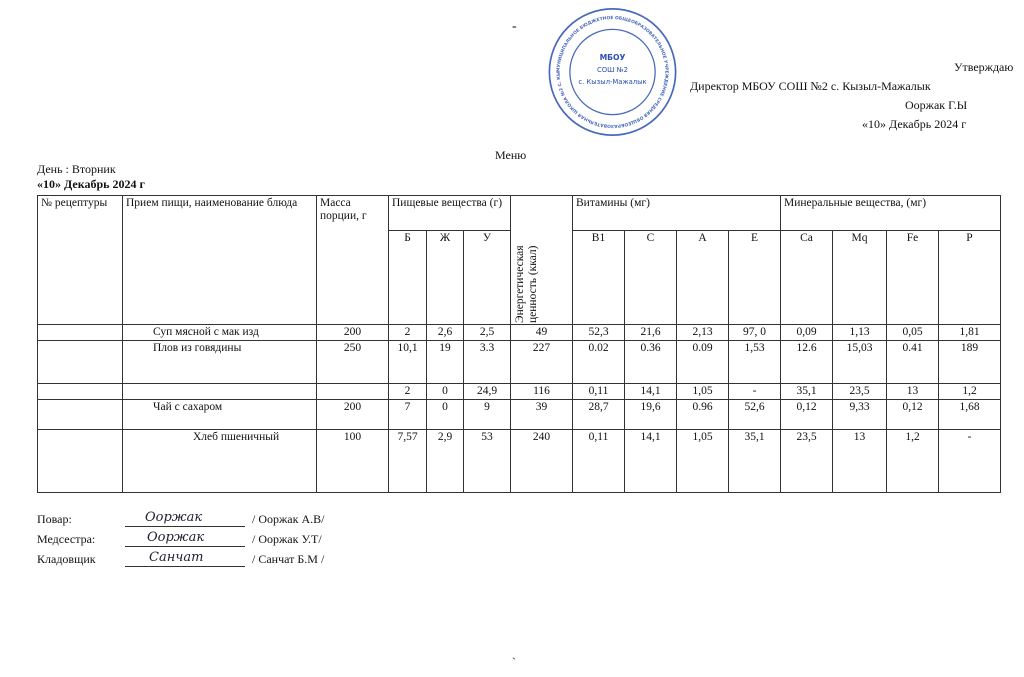  What do you see at coordinates (612, 70) in the screenshot?
I see `stamp-center2: СОШ №2` at bounding box center [612, 70].